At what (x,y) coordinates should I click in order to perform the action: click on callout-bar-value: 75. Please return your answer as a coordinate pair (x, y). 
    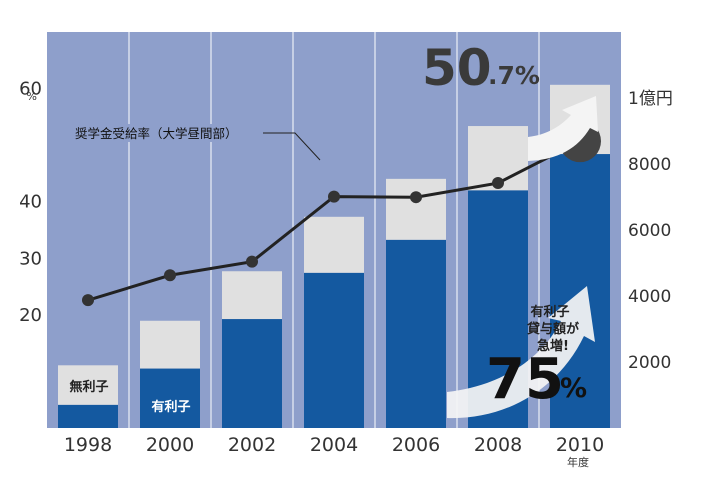
    Looking at the image, I should click on (525, 379).